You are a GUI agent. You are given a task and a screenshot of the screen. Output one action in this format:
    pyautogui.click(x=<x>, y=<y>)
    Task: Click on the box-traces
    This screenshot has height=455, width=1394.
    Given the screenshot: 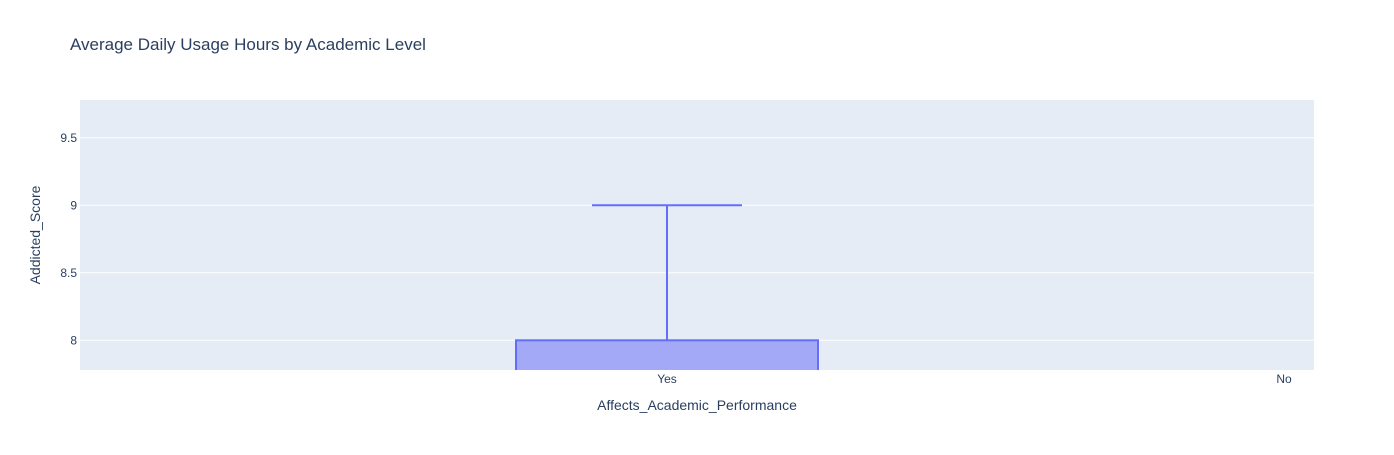 What is the action you would take?
    pyautogui.click(x=667, y=287)
    